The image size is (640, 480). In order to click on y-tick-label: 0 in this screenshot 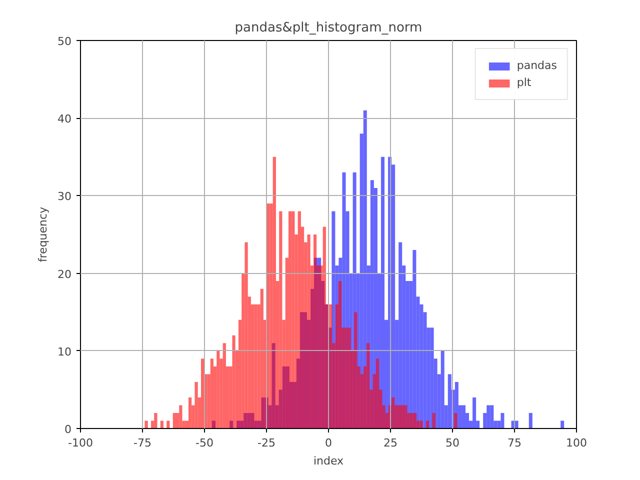, I will do `click(68, 429)`.